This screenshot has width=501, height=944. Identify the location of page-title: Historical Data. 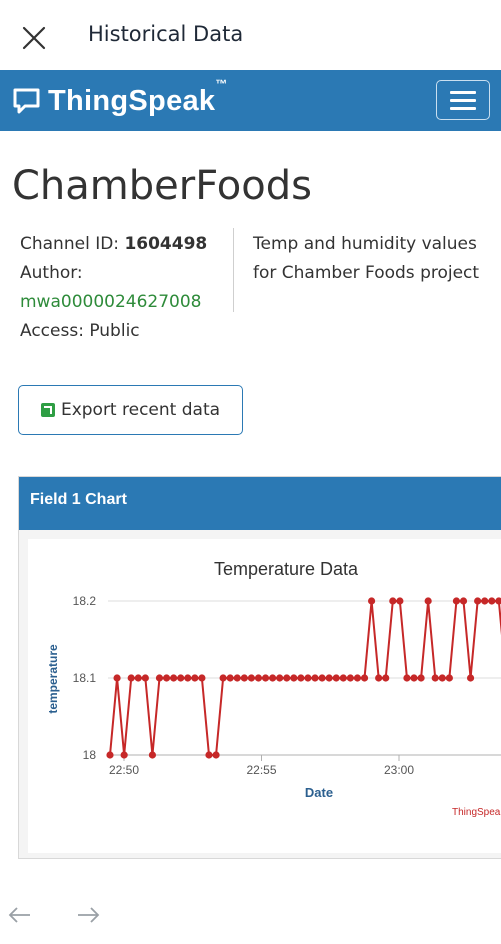
(166, 34).